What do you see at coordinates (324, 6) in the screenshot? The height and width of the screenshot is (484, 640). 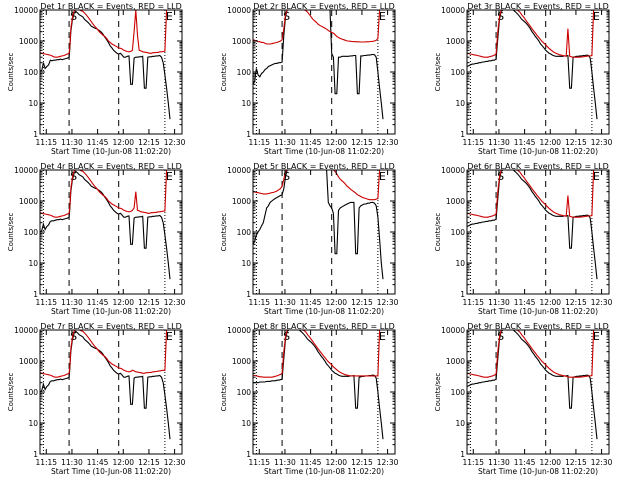 I see `panel-title: Det 2r BLACK = Events, RED = LLD` at bounding box center [324, 6].